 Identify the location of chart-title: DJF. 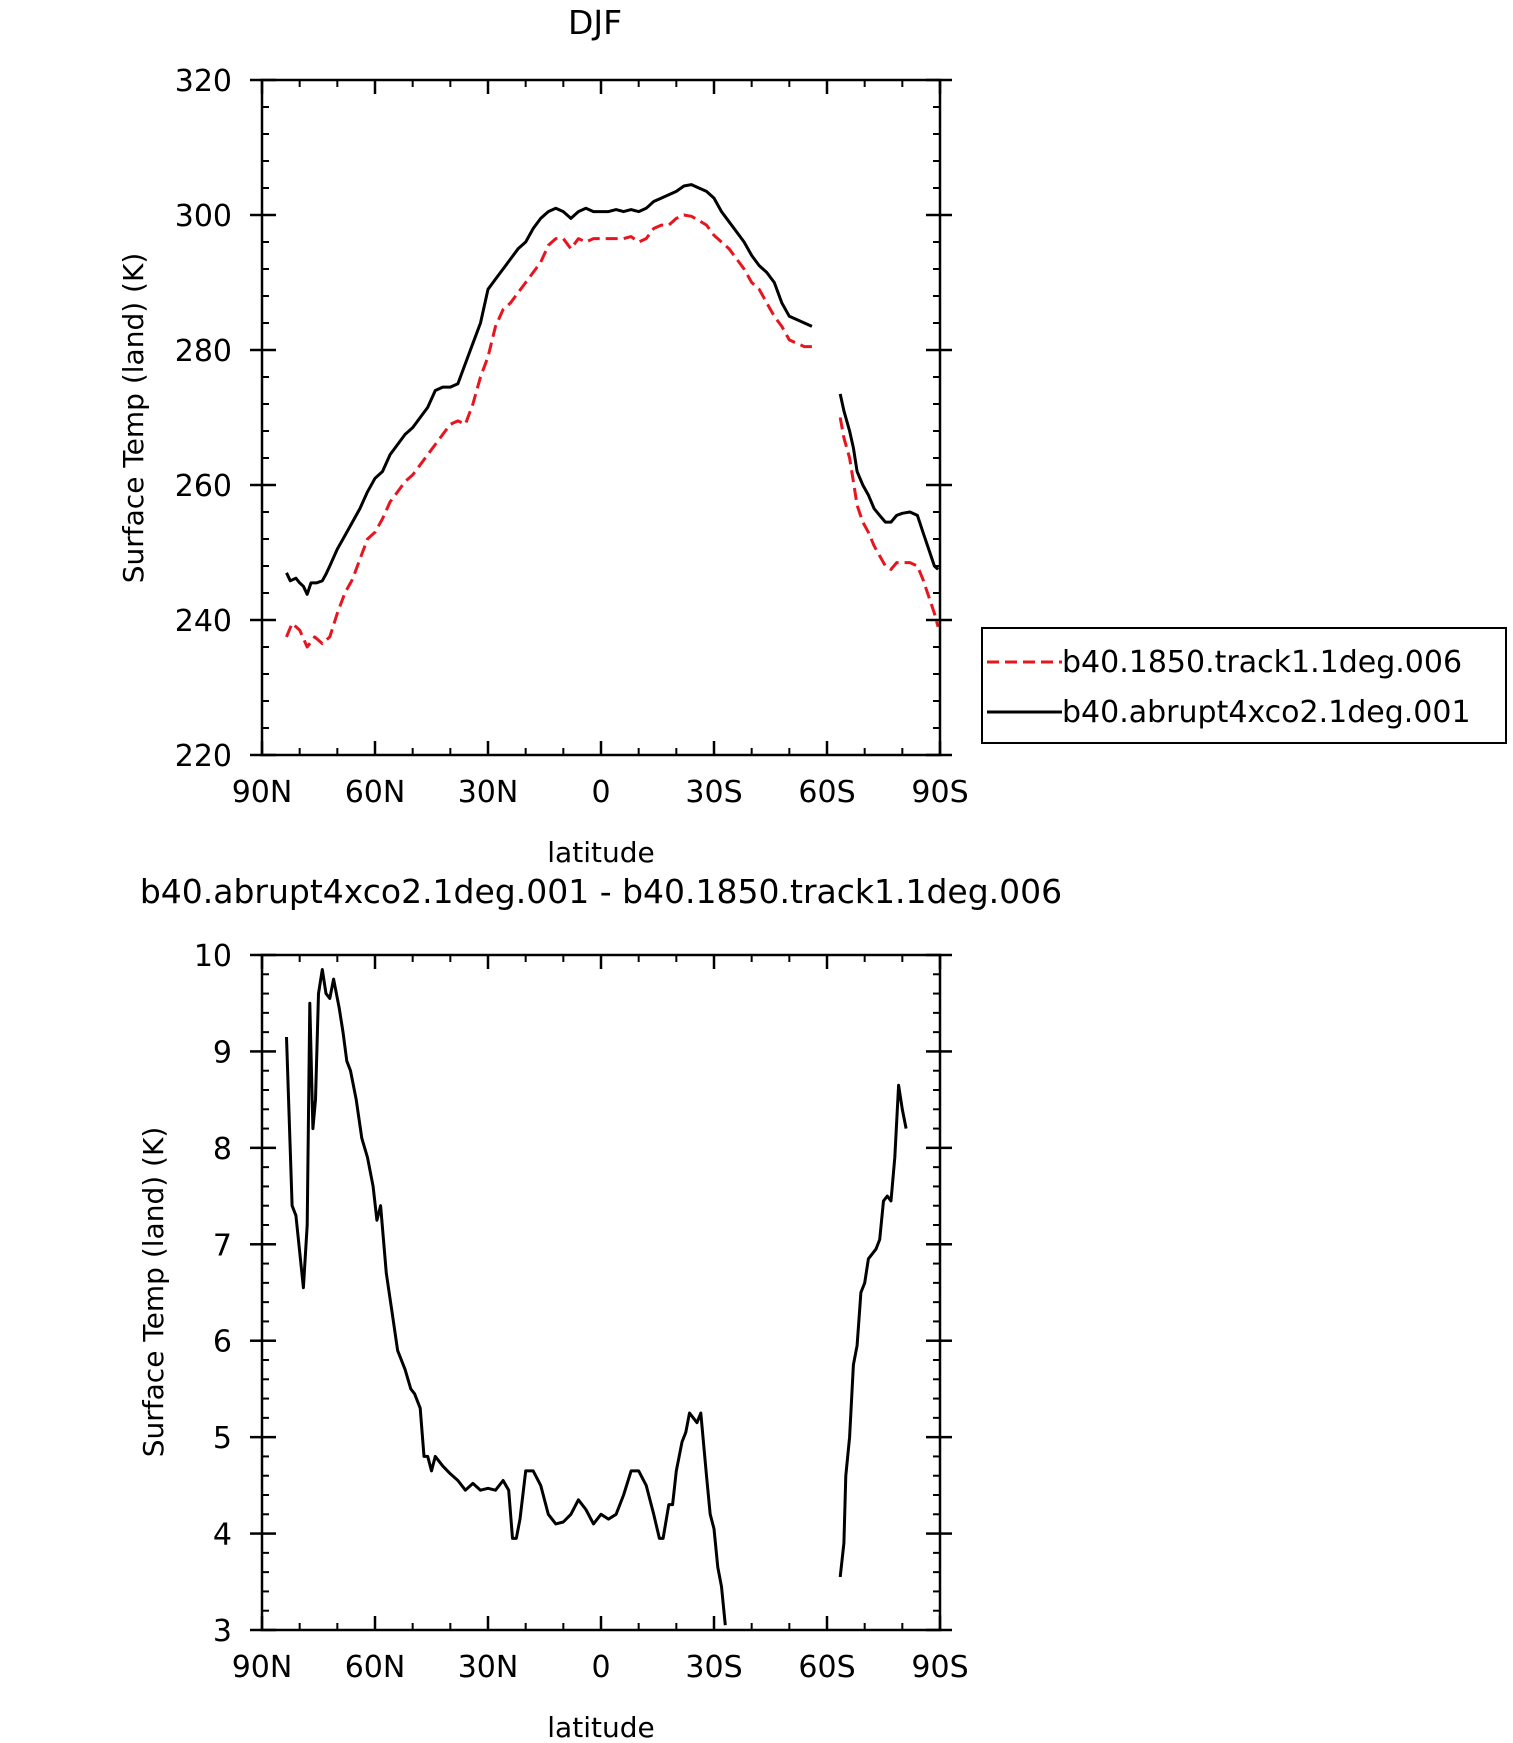
(595, 22).